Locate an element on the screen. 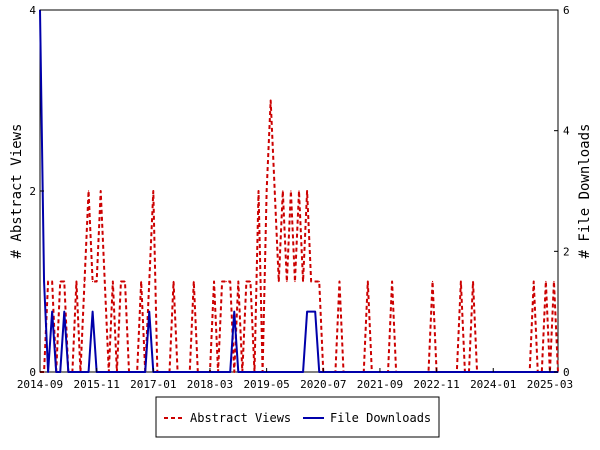  y-right-tick-label: 0 is located at coordinates (566, 372).